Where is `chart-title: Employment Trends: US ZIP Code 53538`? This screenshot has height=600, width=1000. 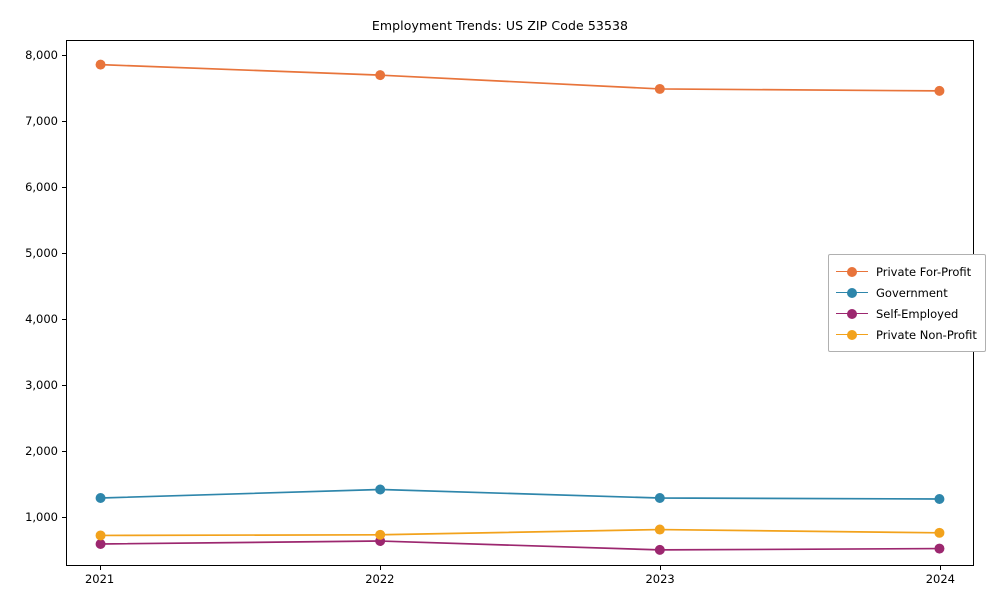 chart-title: Employment Trends: US ZIP Code 53538 is located at coordinates (500, 25).